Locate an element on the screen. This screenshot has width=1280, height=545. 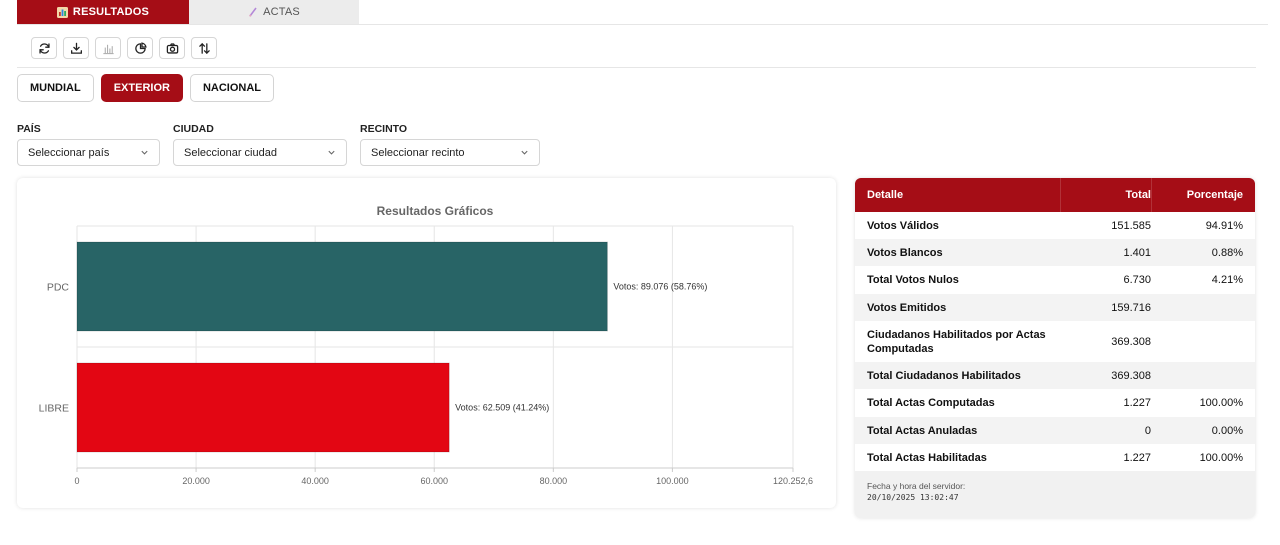
table-row: Total Actas Habilitadas 1.227 100.00% is located at coordinates (1055, 457).